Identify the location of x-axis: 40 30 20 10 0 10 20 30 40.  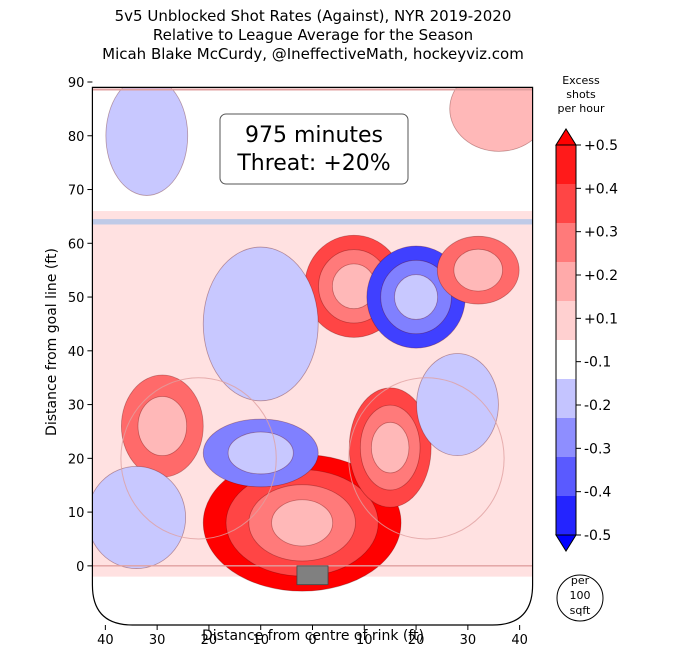
(312, 636).